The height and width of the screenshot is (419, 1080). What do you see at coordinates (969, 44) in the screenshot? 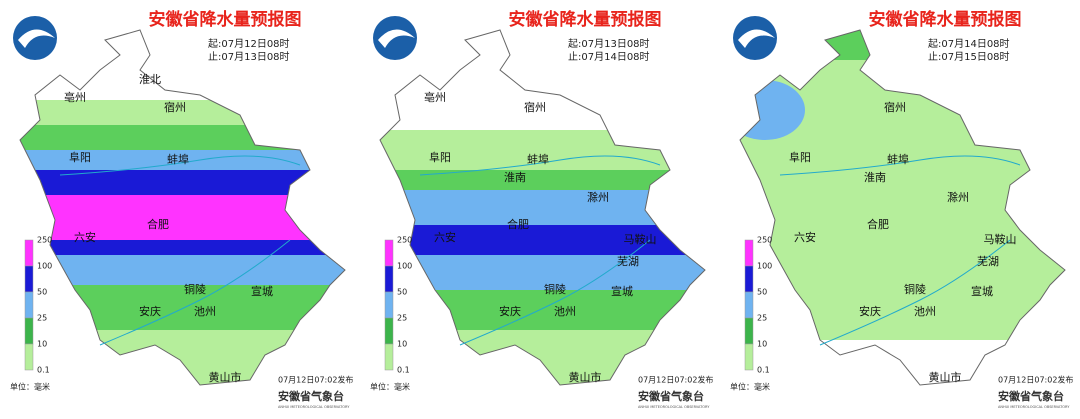
I see `start-time: 起:07月14日08时` at bounding box center [969, 44].